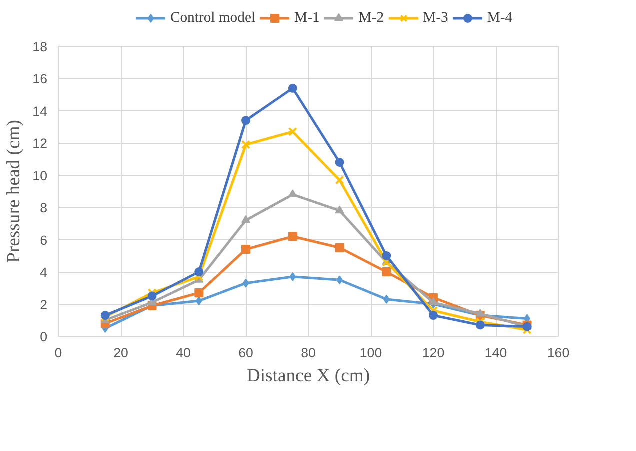  I want to click on legend-label: M-2, so click(371, 18).